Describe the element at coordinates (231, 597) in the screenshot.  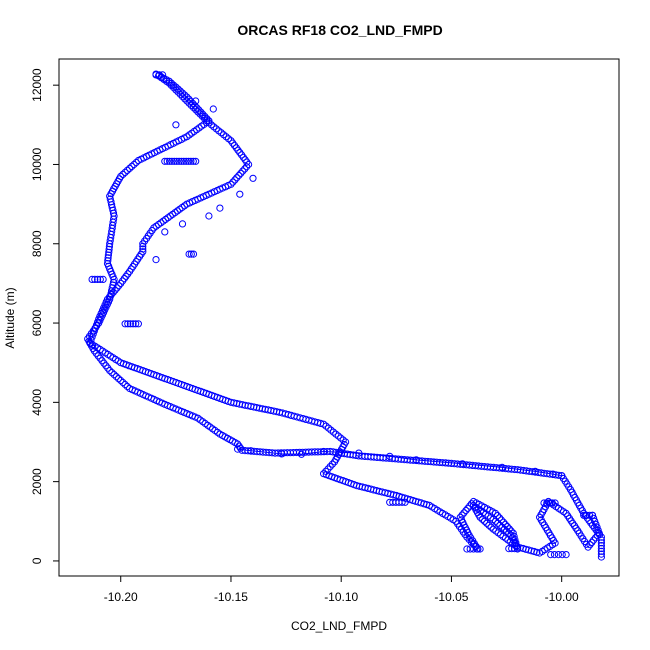
I see `x-tick-label: -10.15` at that location.